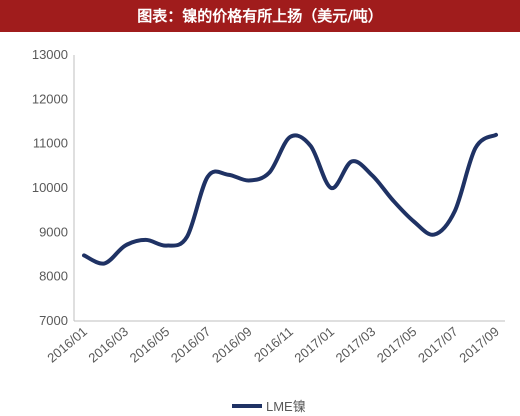 This screenshot has width=520, height=416. I want to click on x-tick-label: 2017/09, so click(479, 345).